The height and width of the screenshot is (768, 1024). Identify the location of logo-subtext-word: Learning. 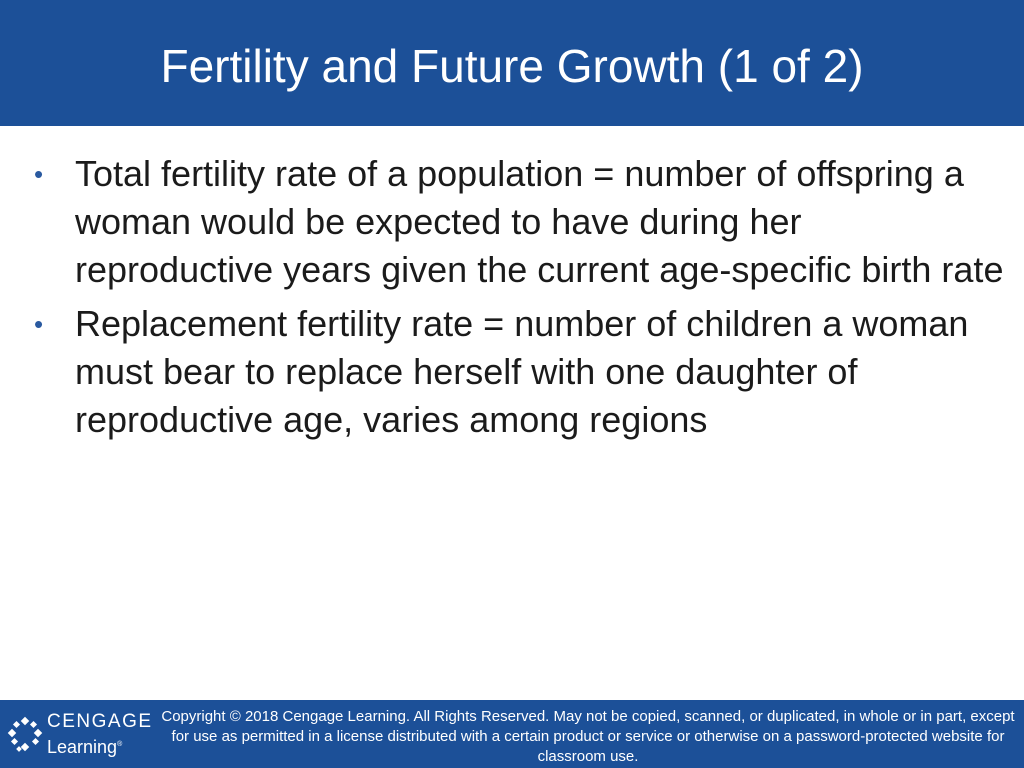
(82, 747).